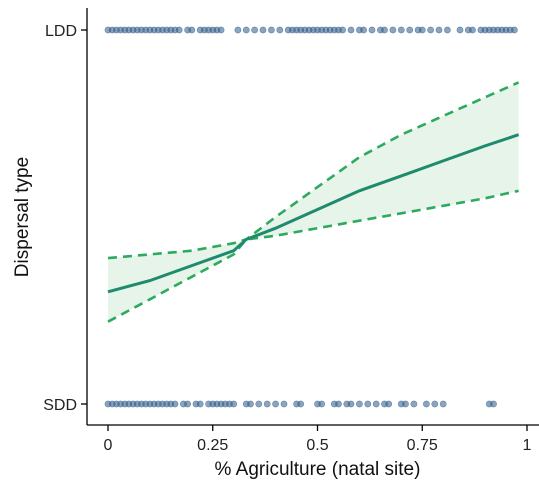  Describe the element at coordinates (317, 445) in the screenshot. I see `x-tick-label: 0.5` at that location.